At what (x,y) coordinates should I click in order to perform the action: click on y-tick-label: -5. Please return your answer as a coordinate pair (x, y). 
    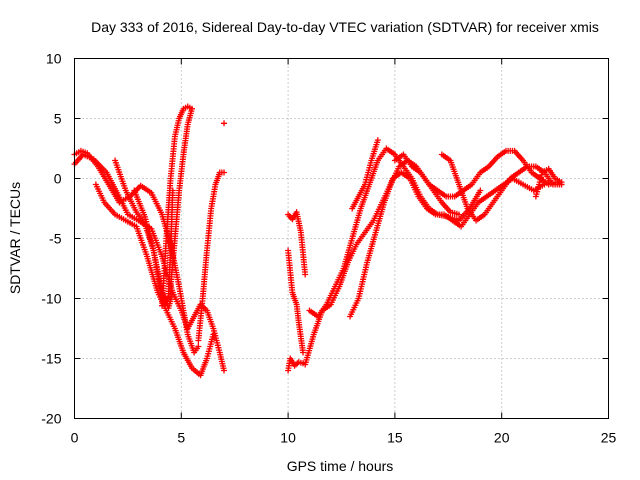
    Looking at the image, I should click on (55, 239).